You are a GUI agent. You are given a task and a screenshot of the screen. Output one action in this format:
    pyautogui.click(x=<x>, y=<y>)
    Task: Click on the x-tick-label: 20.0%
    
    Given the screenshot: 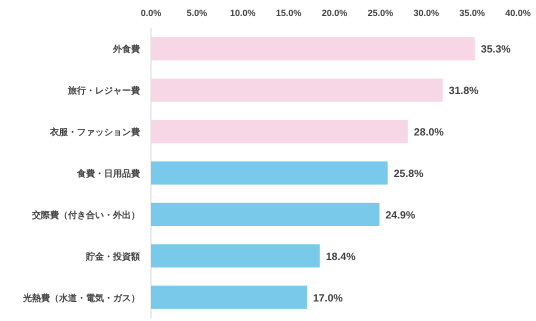 What is the action you would take?
    pyautogui.click(x=335, y=13)
    